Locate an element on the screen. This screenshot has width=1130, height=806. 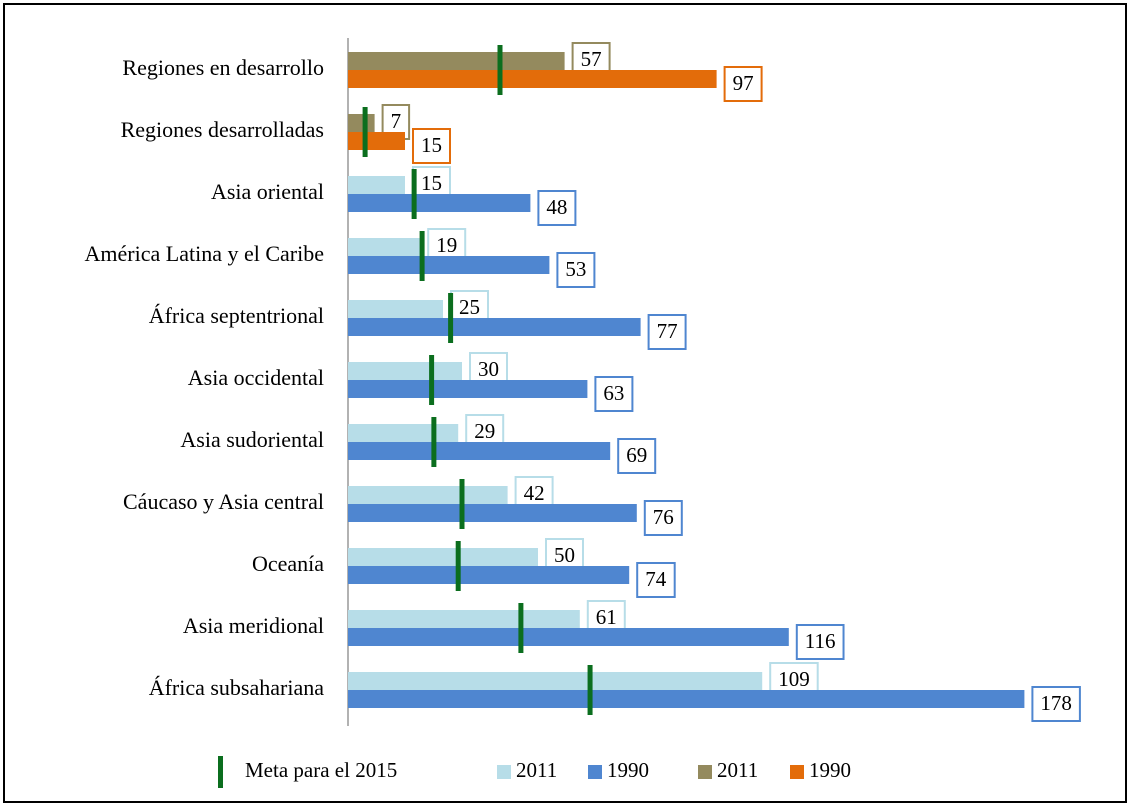
data-label: 30 is located at coordinates (488, 369).